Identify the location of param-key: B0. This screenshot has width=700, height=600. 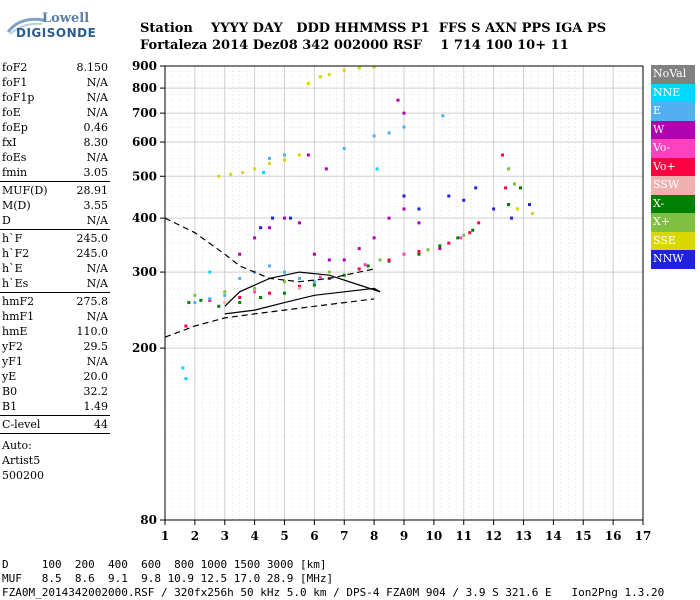
(10, 391).